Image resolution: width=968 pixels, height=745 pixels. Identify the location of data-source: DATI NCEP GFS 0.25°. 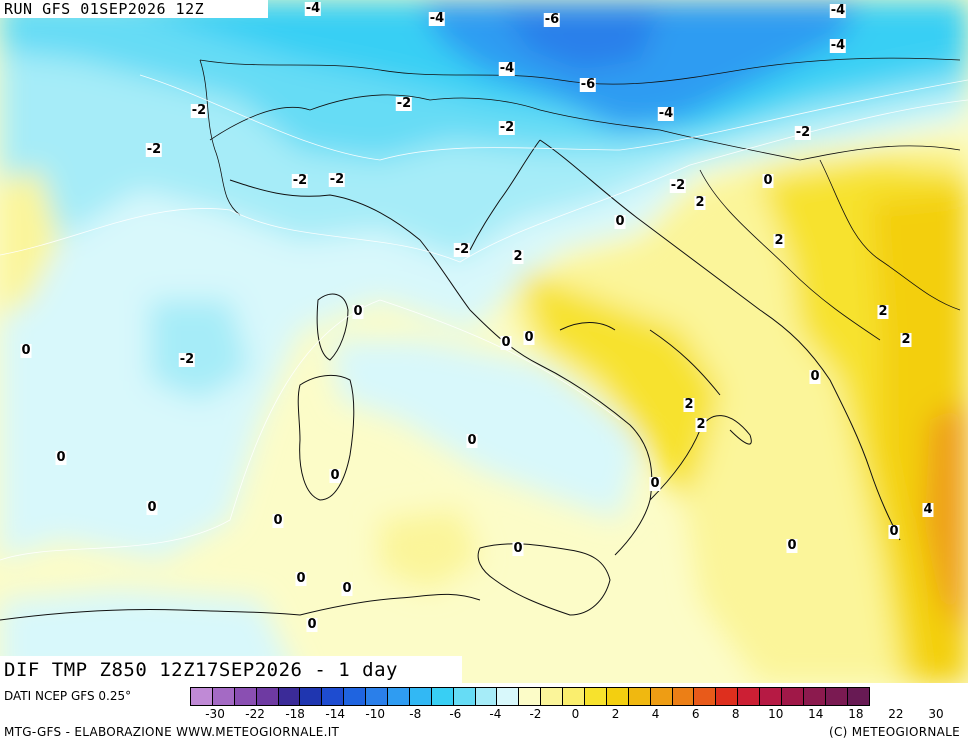
(68, 696).